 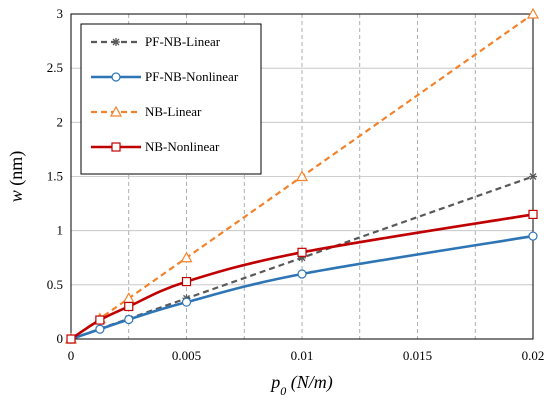 I want to click on legend-entry: PF-NB-Linear, so click(x=156, y=41).